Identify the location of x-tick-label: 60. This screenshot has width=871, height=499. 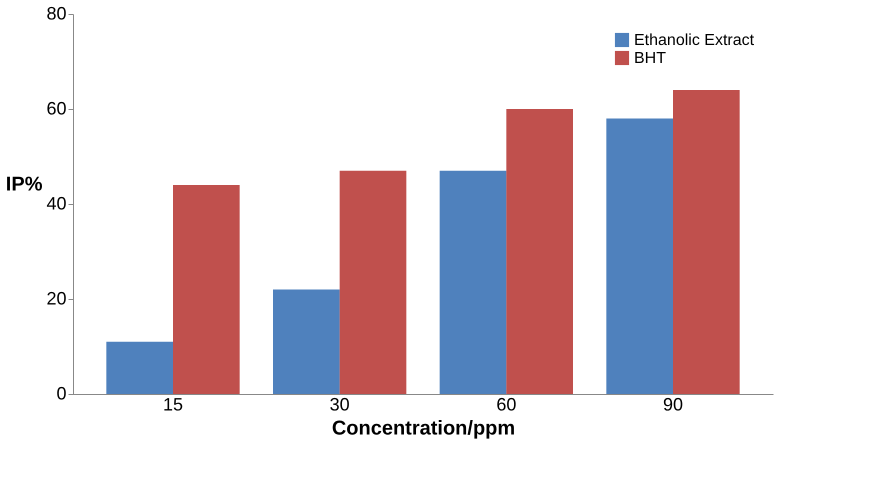
(506, 404).